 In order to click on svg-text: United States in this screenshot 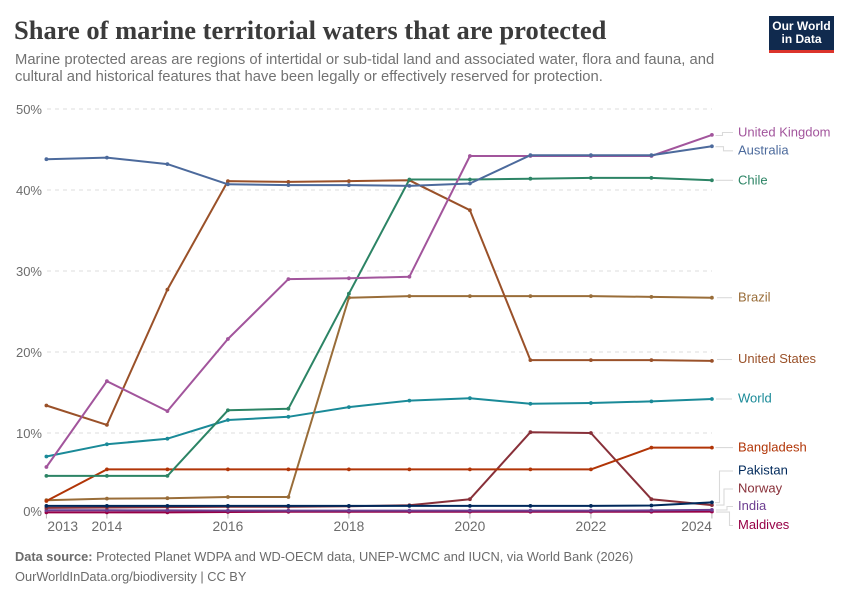, I will do `click(777, 358)`.